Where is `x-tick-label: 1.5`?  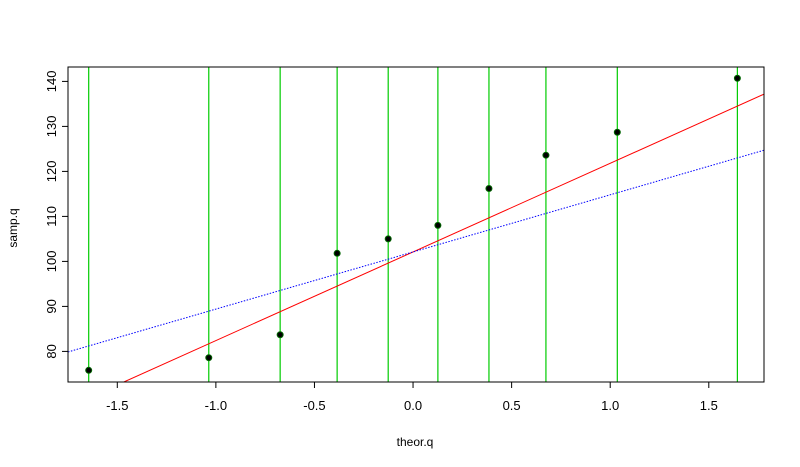
x-tick-label: 1.5 is located at coordinates (709, 405).